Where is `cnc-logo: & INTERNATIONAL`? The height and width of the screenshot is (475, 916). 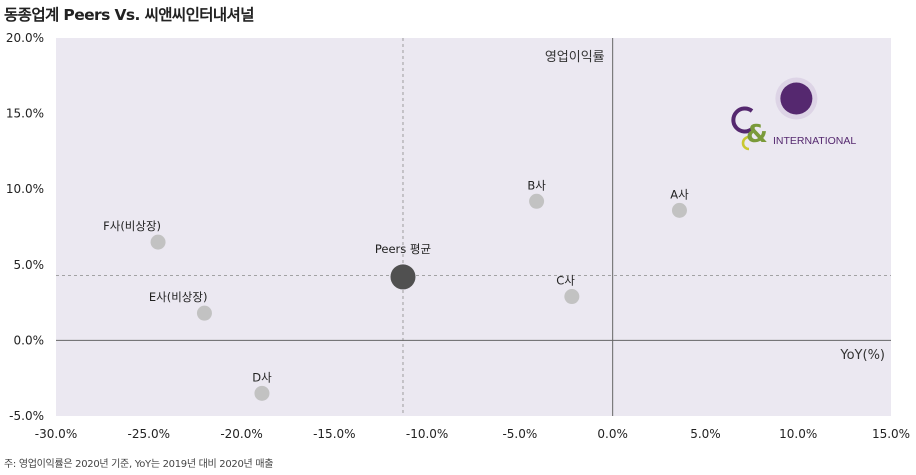
cnc-logo: & INTERNATIONAL is located at coordinates (793, 128).